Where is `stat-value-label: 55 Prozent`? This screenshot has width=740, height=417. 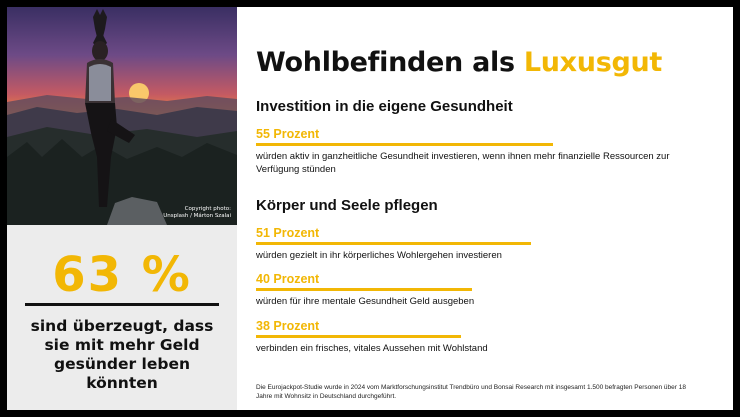
stat-value-label: 55 Prozent is located at coordinates (288, 134).